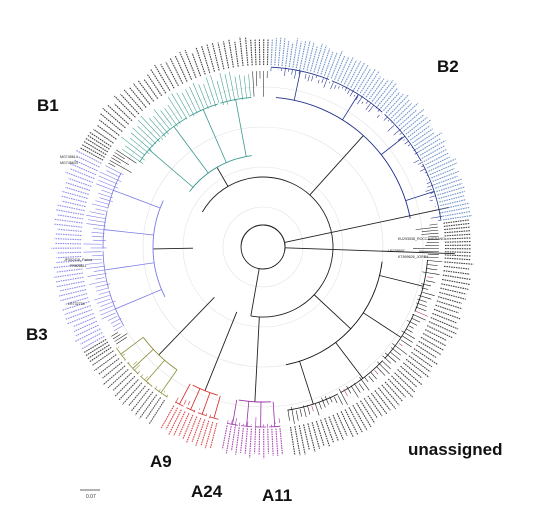  What do you see at coordinates (156, 387) in the screenshot?
I see `leaf-branch-a9` at bounding box center [156, 387].